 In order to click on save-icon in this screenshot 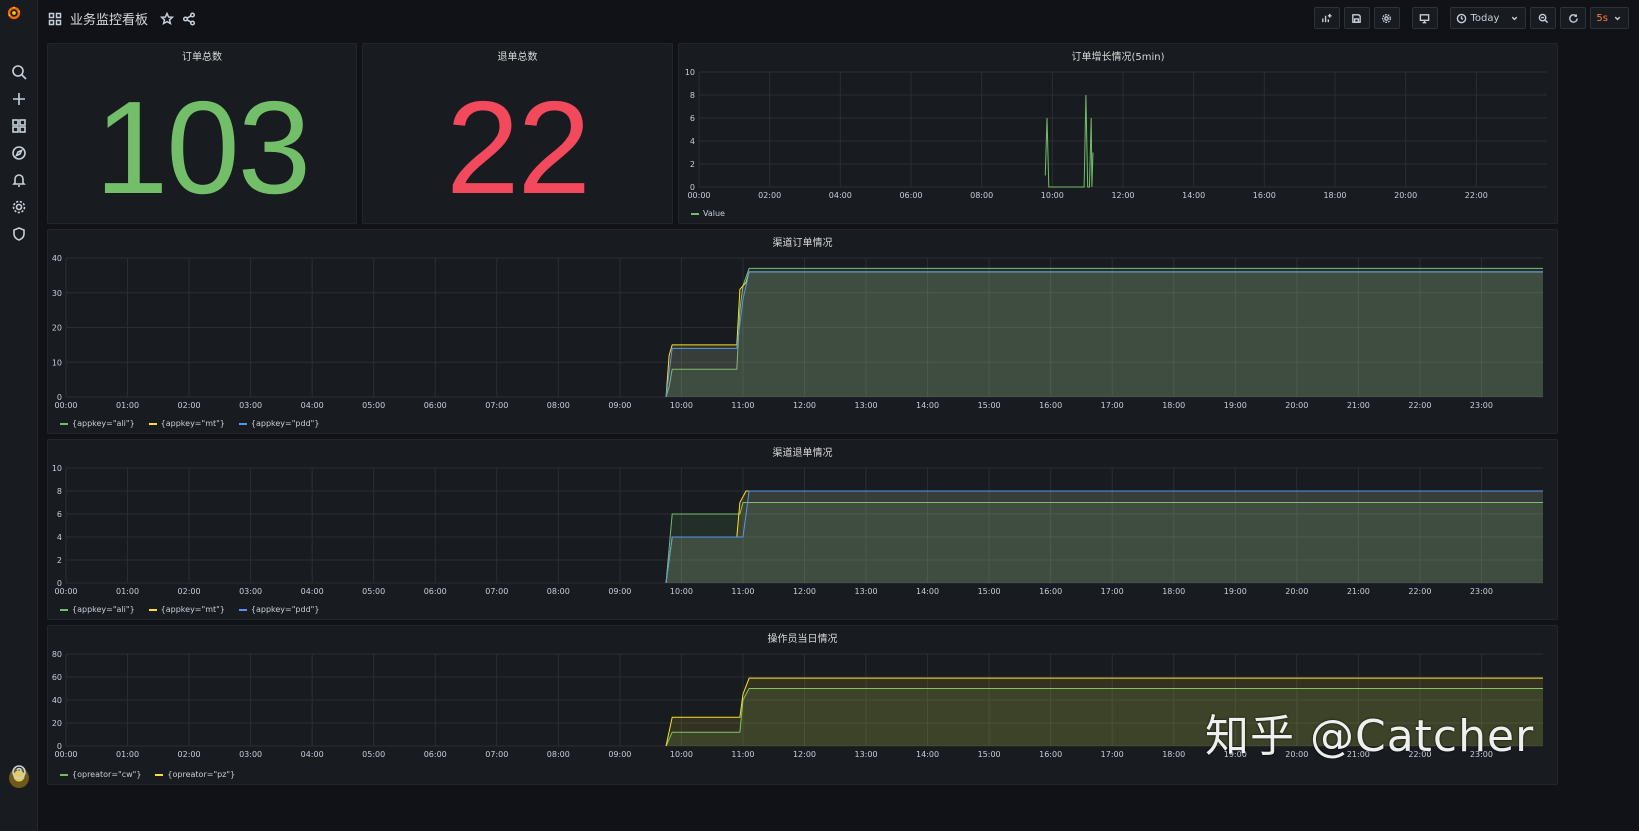, I will do `click(1356, 18)`.